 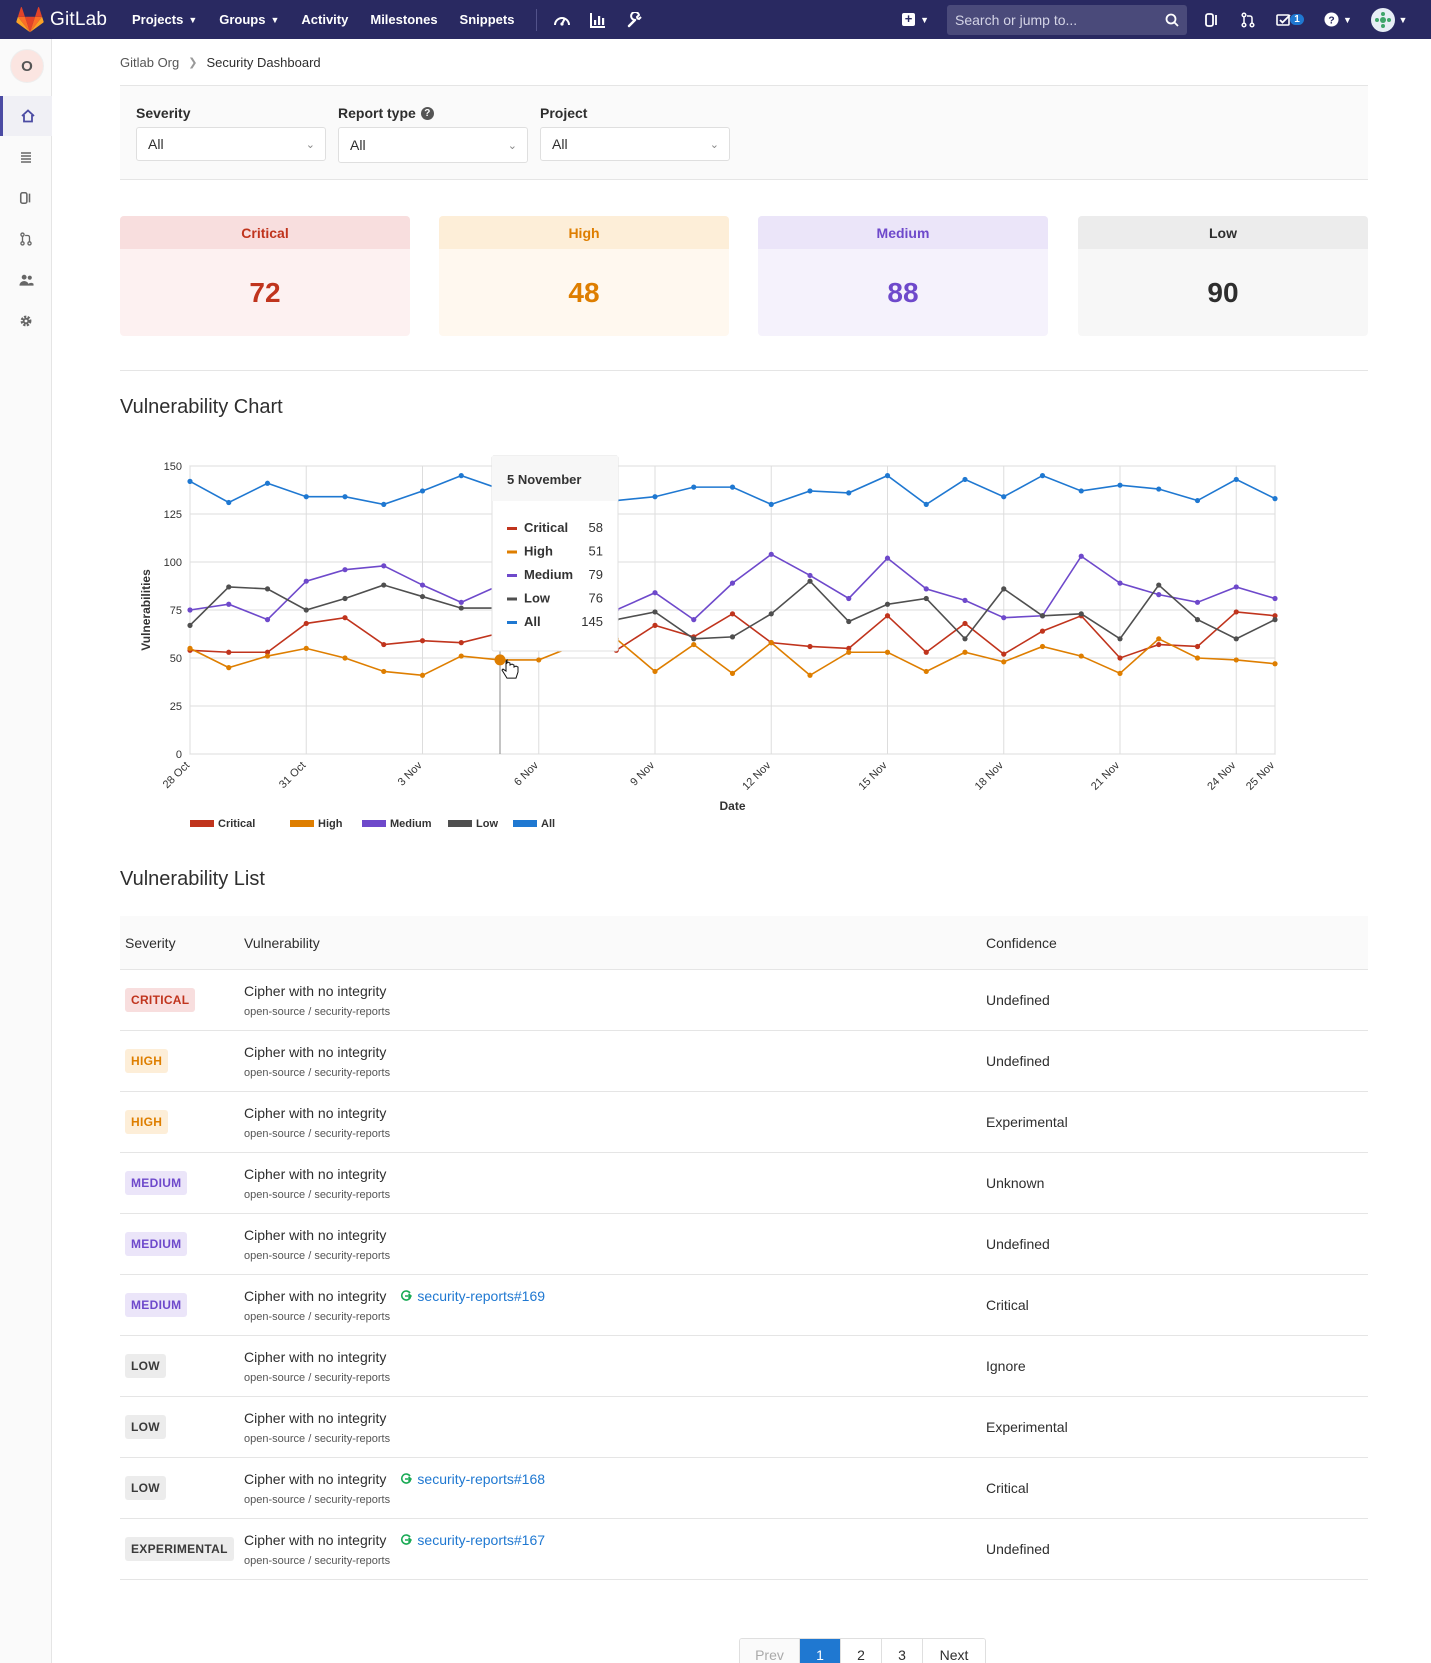 What do you see at coordinates (902, 1651) in the screenshot?
I see `page-3-button: 3` at bounding box center [902, 1651].